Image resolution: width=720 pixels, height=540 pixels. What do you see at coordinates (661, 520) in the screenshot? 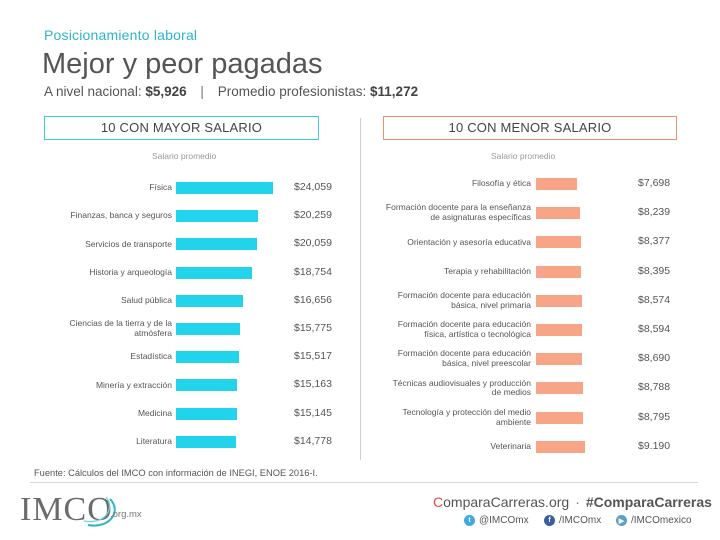
I see `youtube-handle: /IMCOmexico` at bounding box center [661, 520].